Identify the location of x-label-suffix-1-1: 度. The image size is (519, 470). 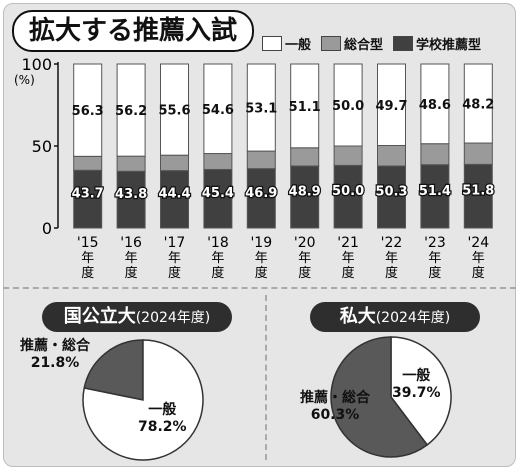
(131, 273).